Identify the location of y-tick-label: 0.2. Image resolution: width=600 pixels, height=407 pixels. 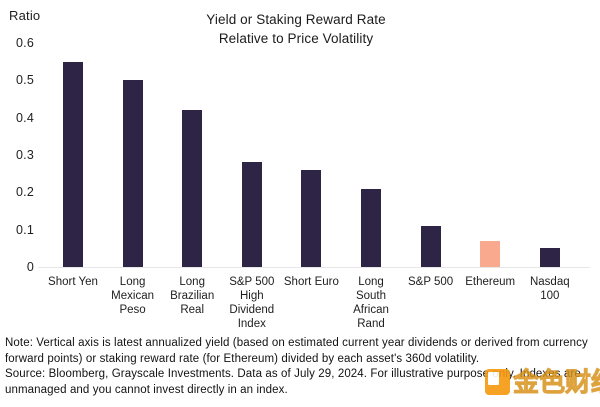
(25, 192).